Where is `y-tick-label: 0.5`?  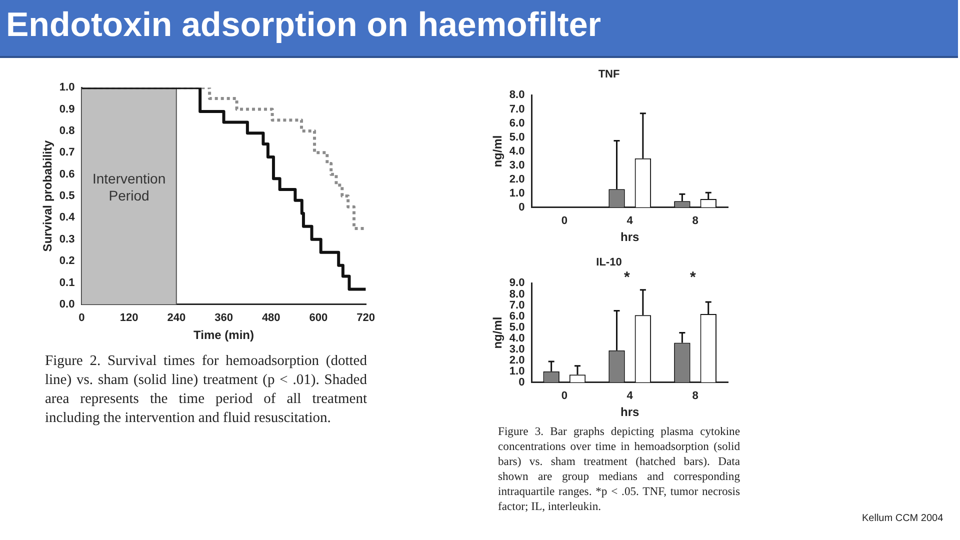
y-tick-label: 0.5 is located at coordinates (67, 196).